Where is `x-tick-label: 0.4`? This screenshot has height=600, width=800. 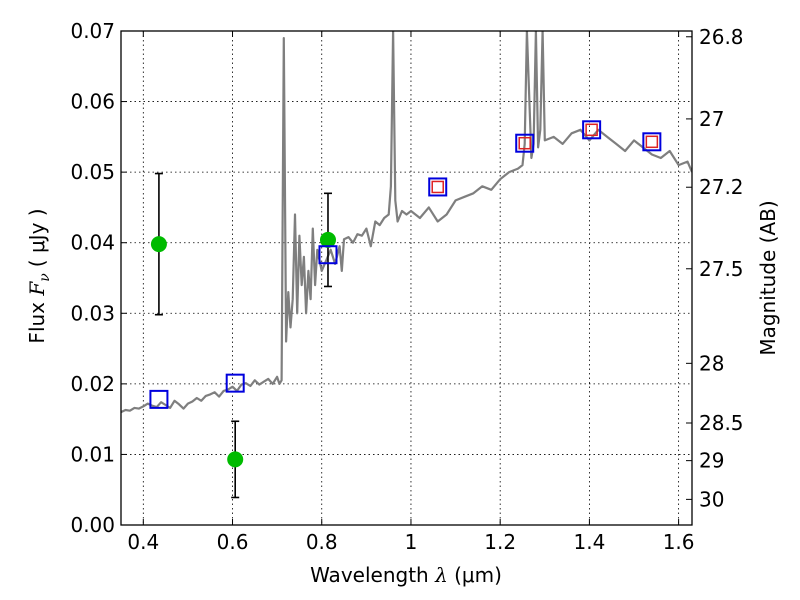 x-tick-label: 0.4 is located at coordinates (143, 542).